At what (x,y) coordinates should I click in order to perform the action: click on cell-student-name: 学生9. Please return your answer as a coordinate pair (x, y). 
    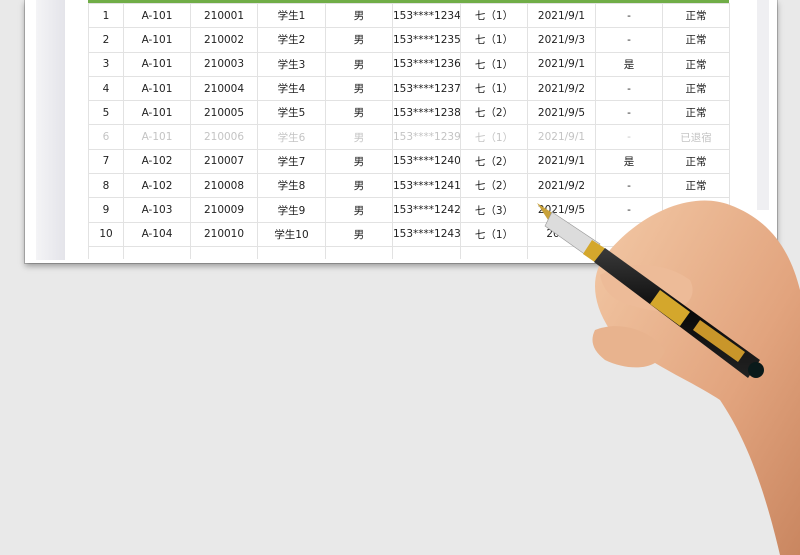
    Looking at the image, I should click on (291, 210).